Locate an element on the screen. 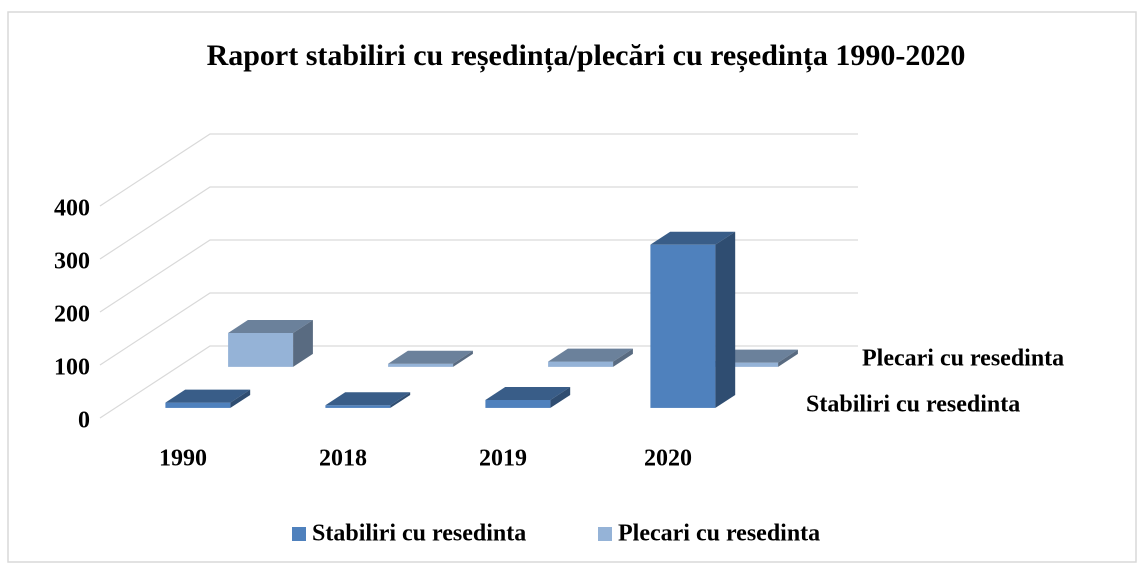 This screenshot has width=1145, height=565. x-tick-label: 2019 is located at coordinates (503, 459).